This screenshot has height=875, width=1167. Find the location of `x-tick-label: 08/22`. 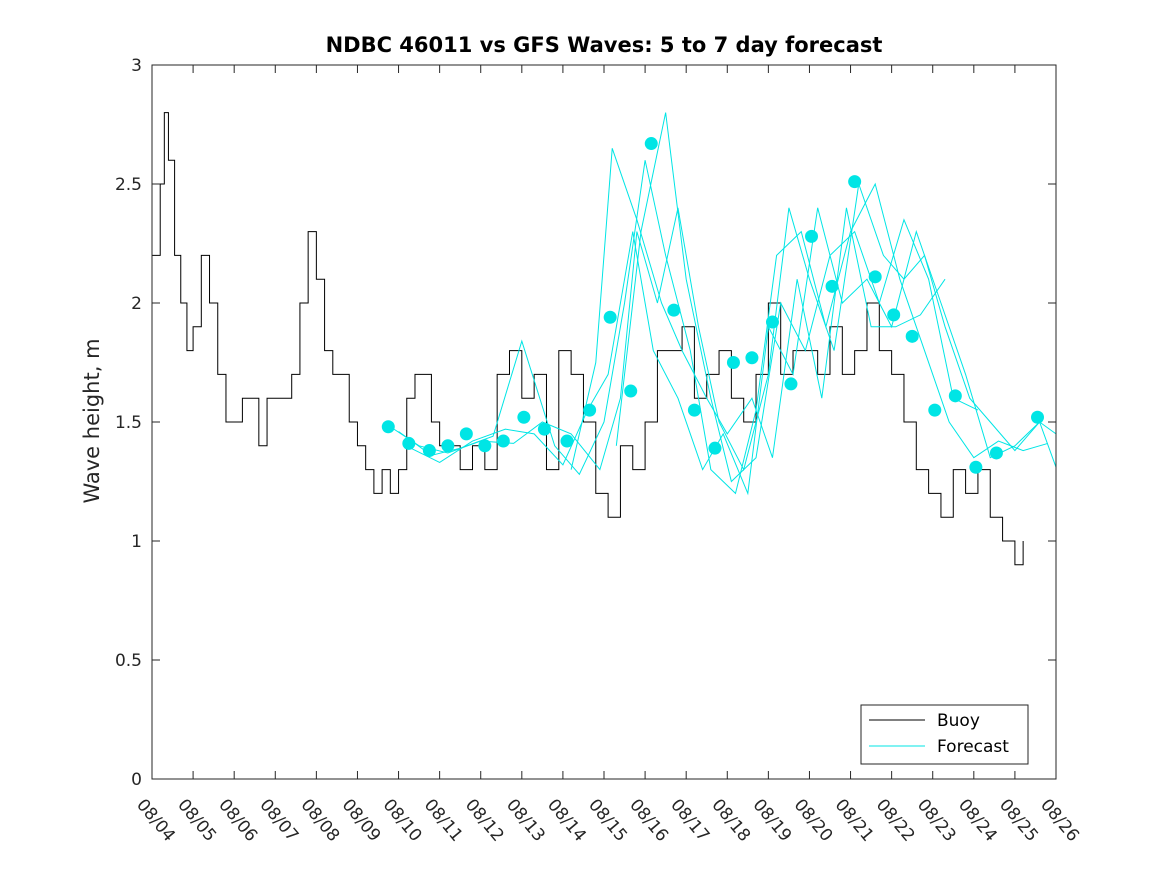

x-tick-label: 08/22 is located at coordinates (895, 820).